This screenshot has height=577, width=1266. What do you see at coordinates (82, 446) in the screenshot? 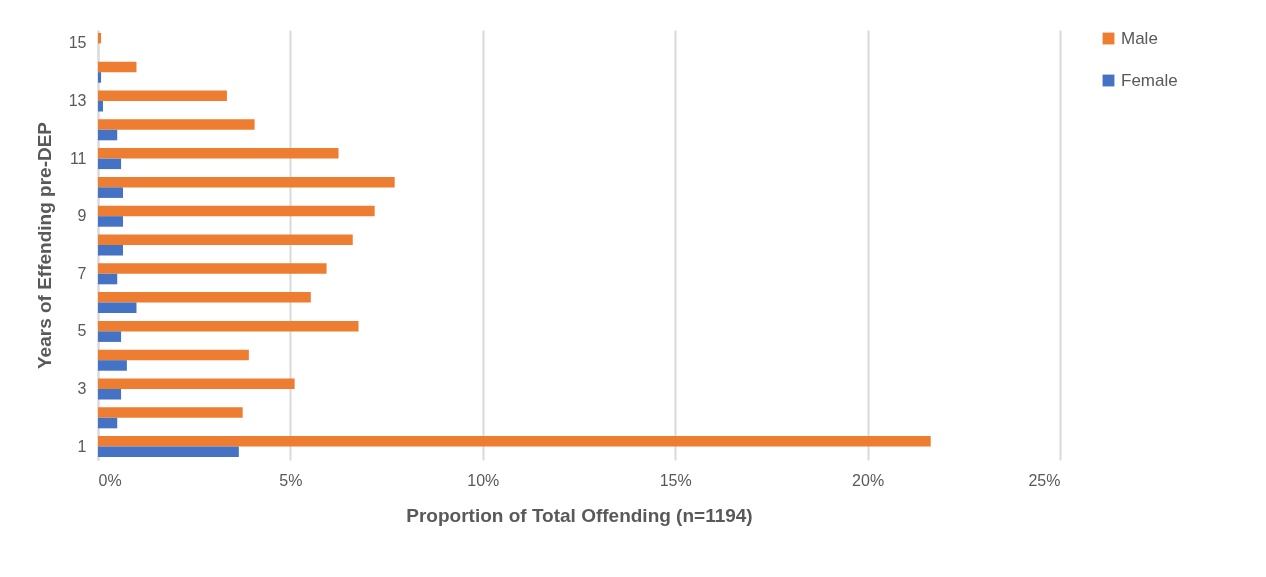
I see `y-tick-label: 1` at bounding box center [82, 446].